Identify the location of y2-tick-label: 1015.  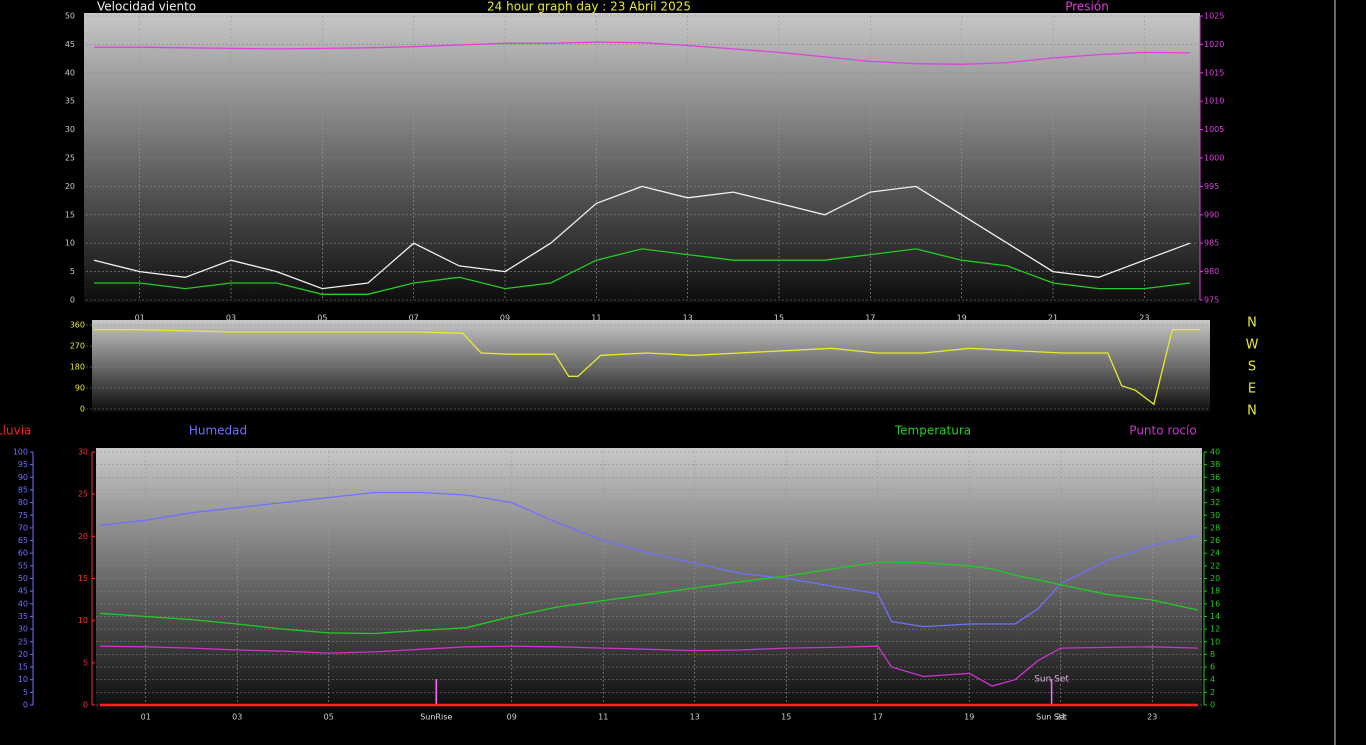
(1214, 72).